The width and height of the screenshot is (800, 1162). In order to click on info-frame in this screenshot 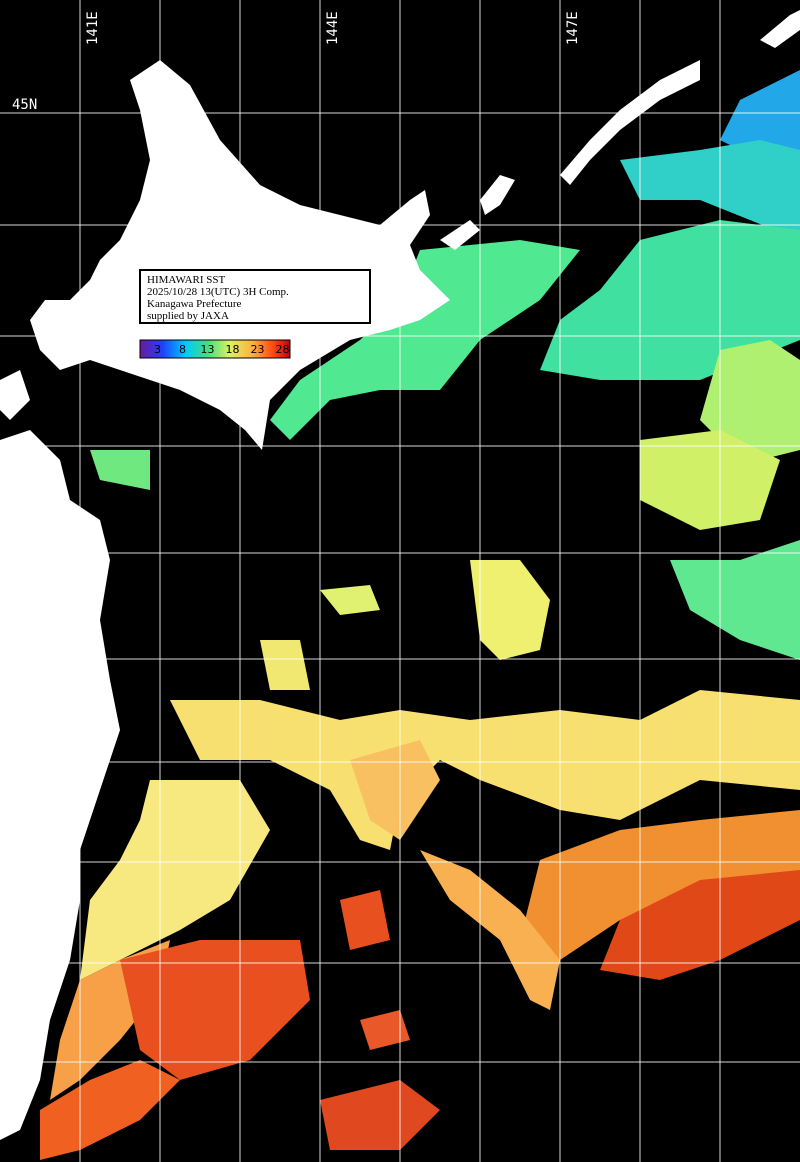, I will do `click(255, 296)`.